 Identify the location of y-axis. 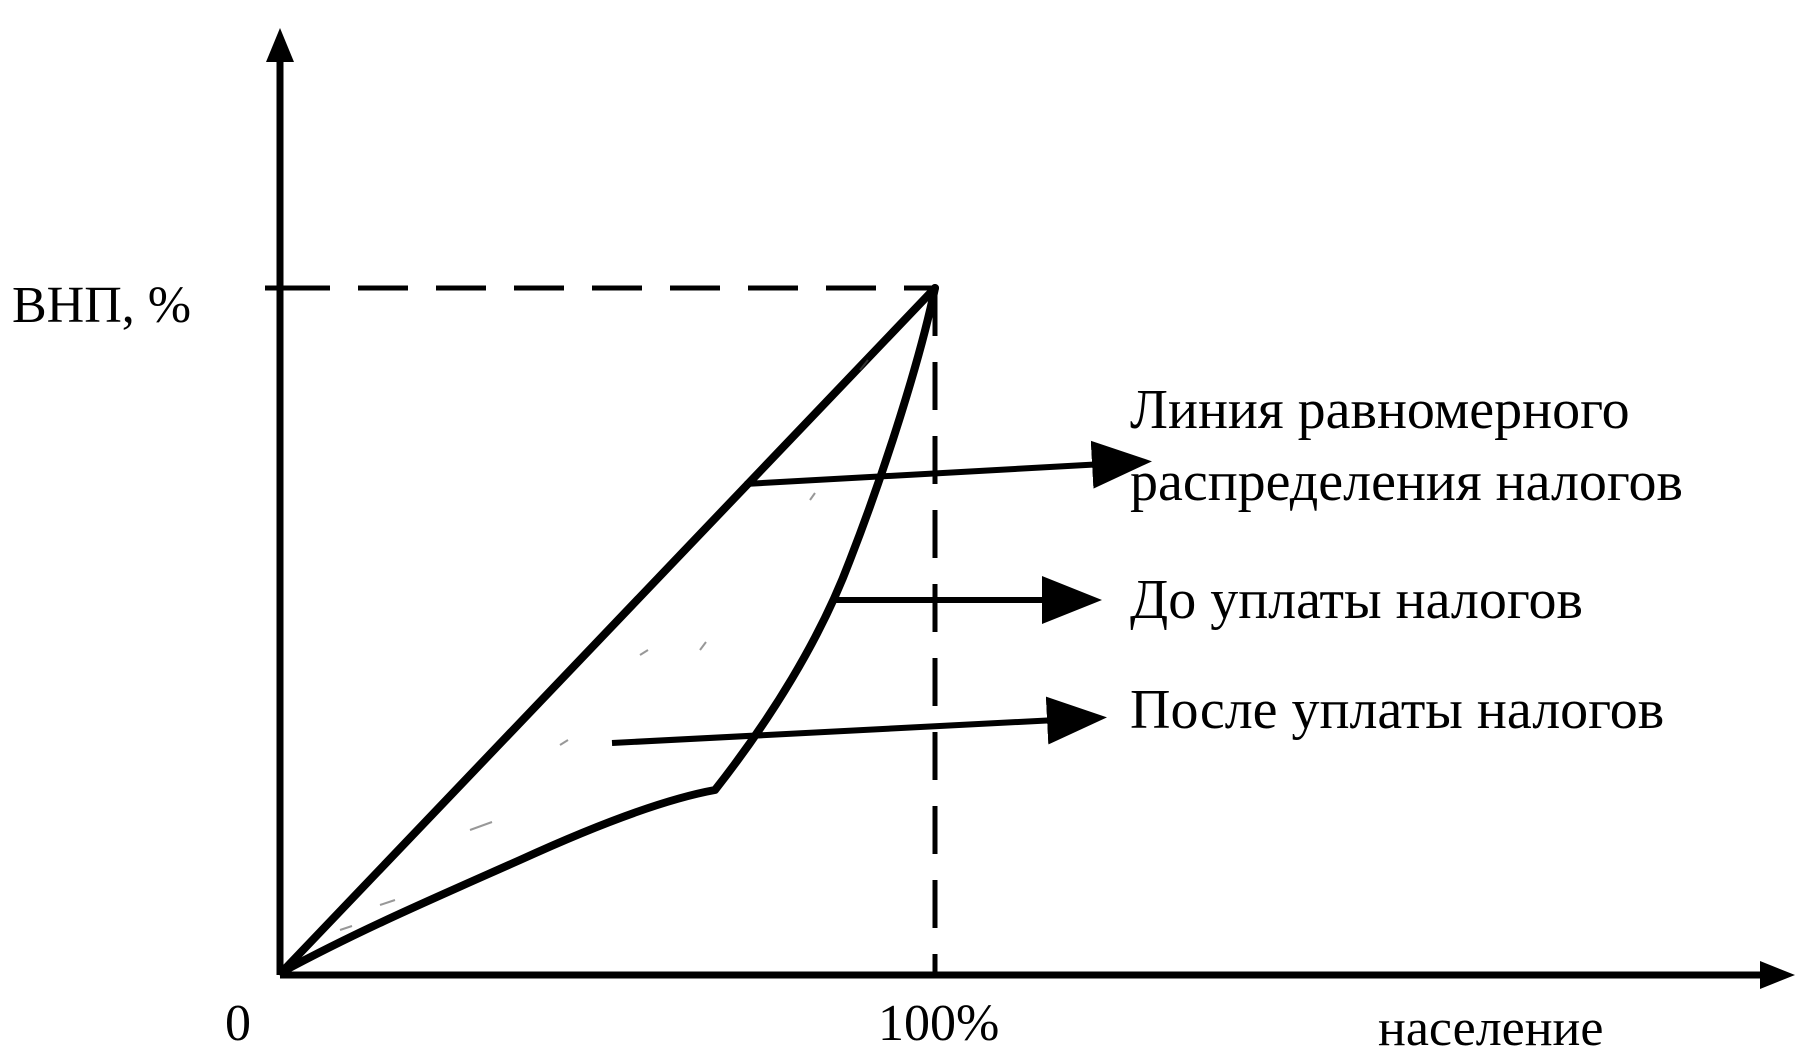
(280, 501).